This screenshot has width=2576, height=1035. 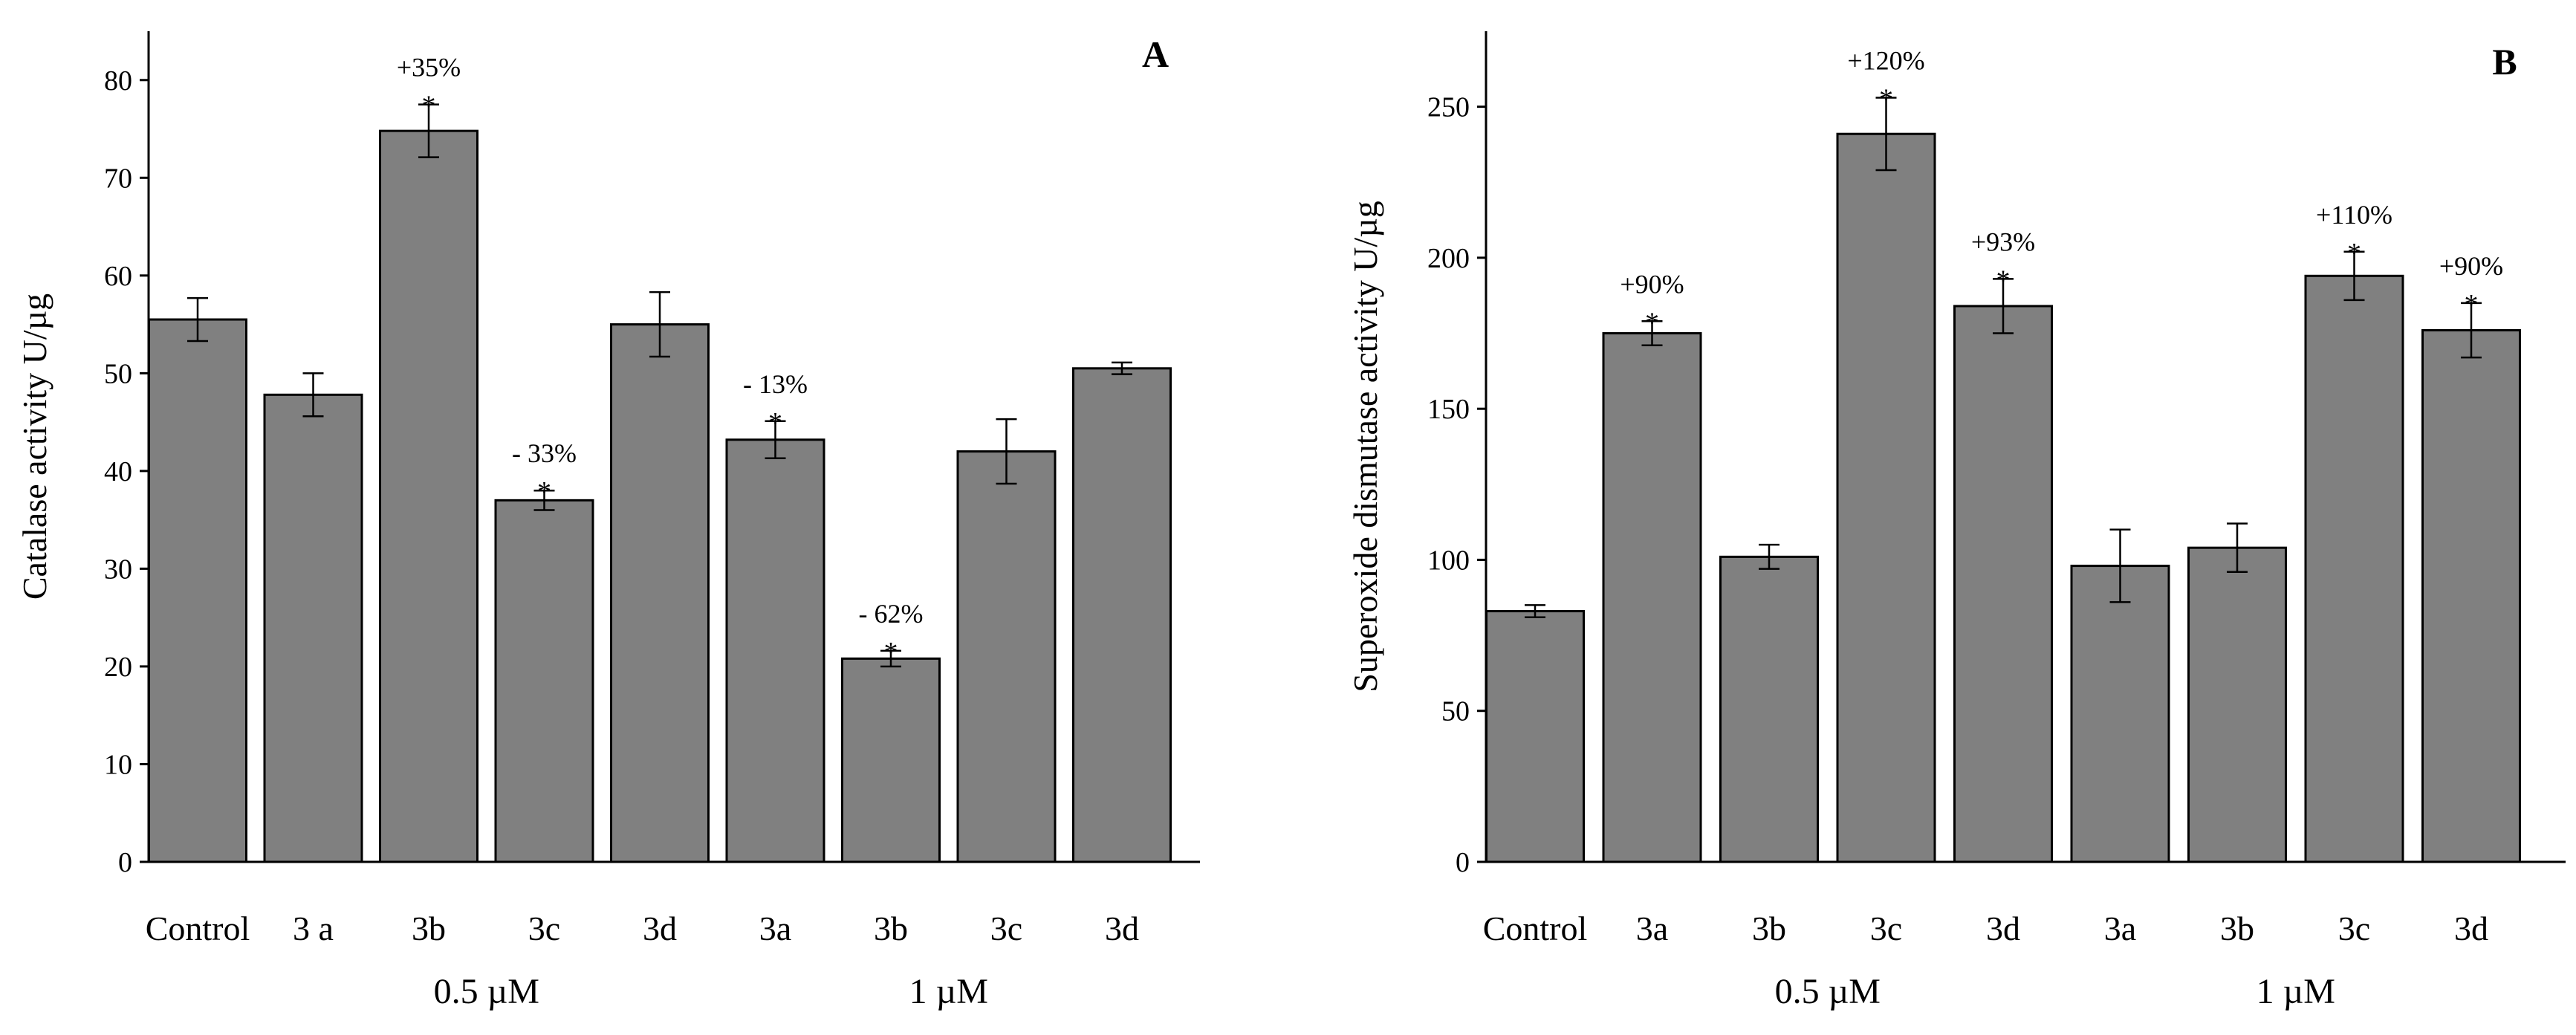 I want to click on percent-annotation: +35%, so click(x=429, y=67).